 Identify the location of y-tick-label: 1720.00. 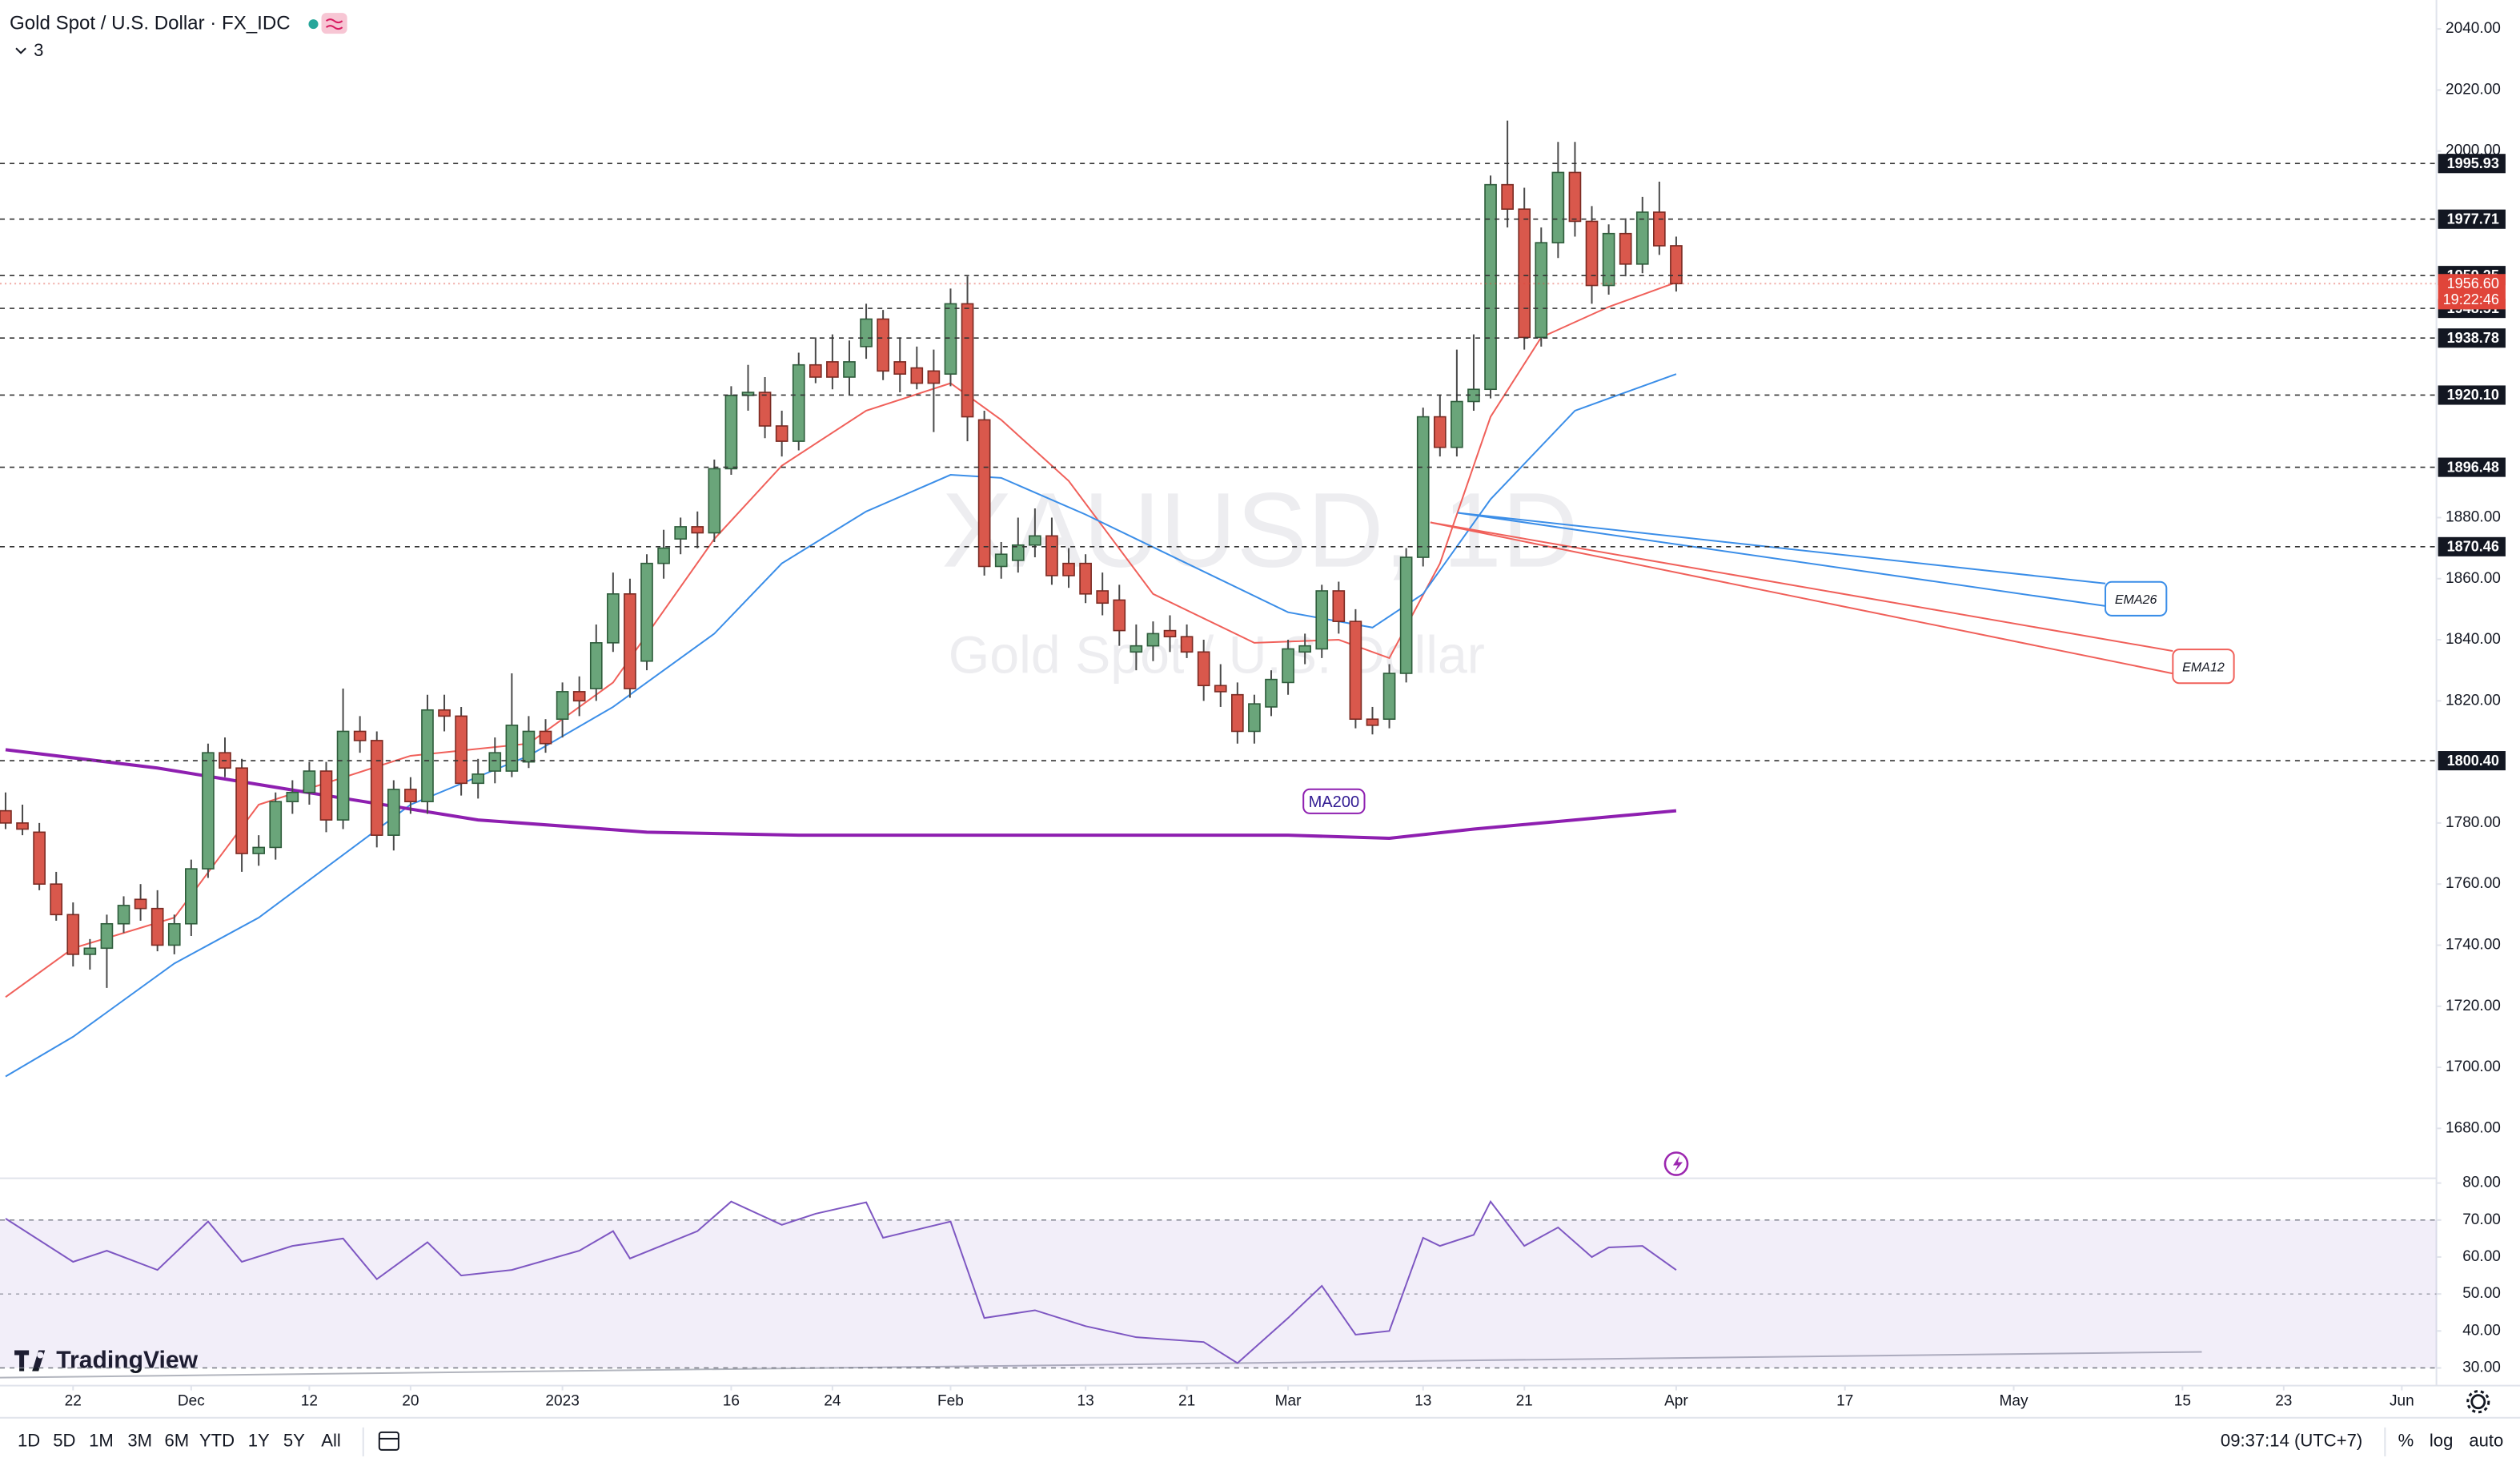
(2473, 1006).